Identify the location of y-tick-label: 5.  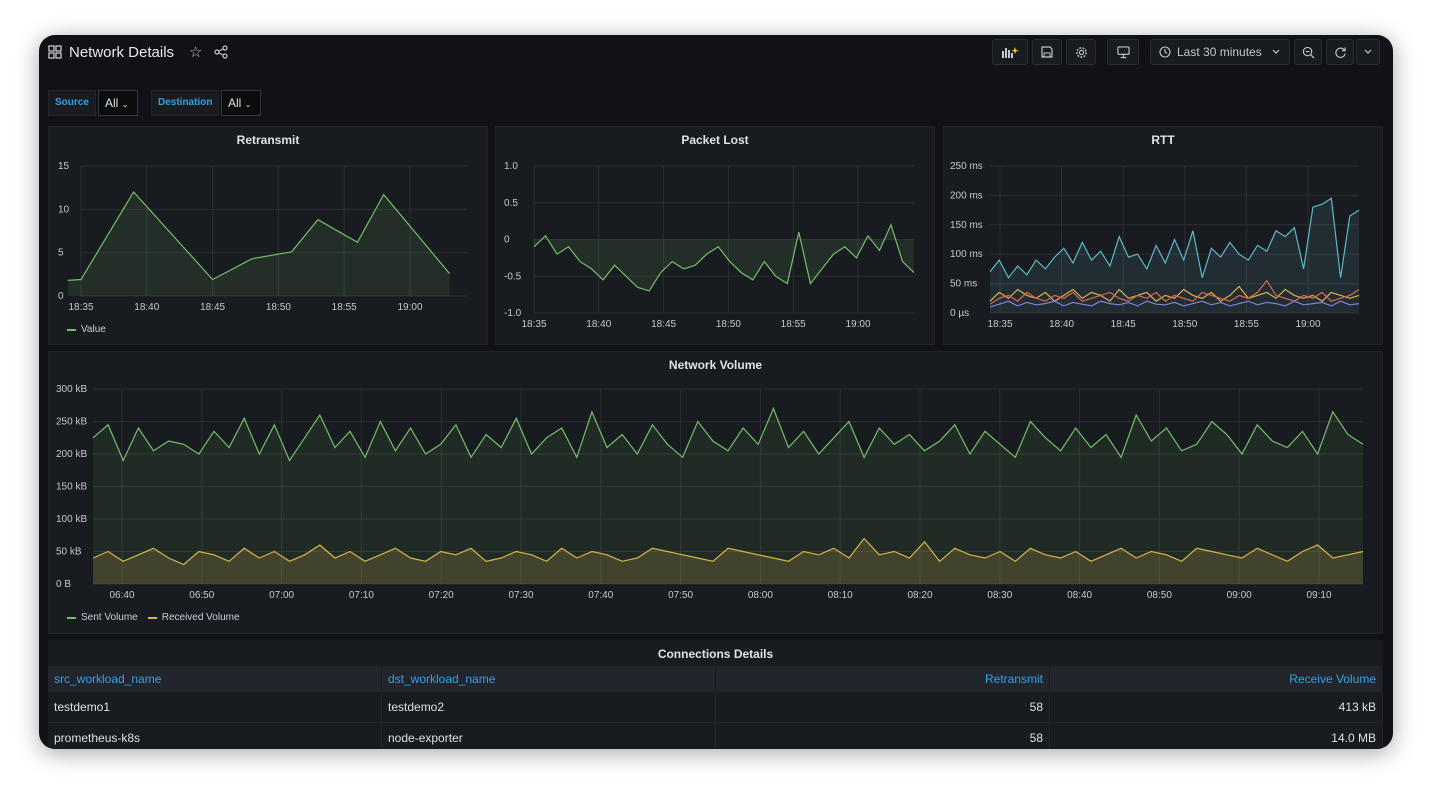
(61, 253).